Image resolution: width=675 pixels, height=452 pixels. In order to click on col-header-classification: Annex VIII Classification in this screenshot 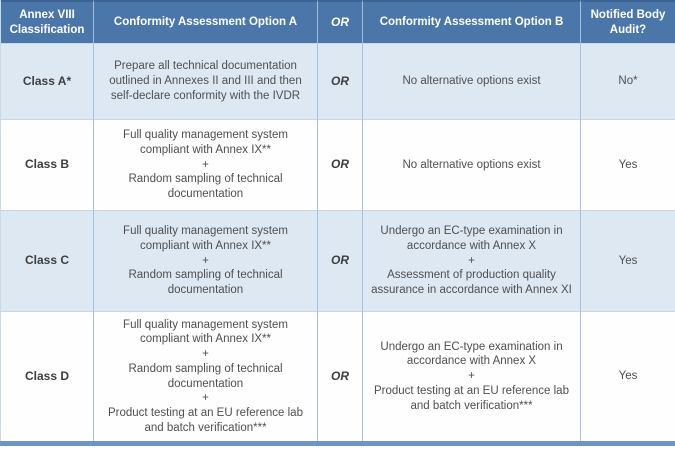, I will do `click(47, 22)`.